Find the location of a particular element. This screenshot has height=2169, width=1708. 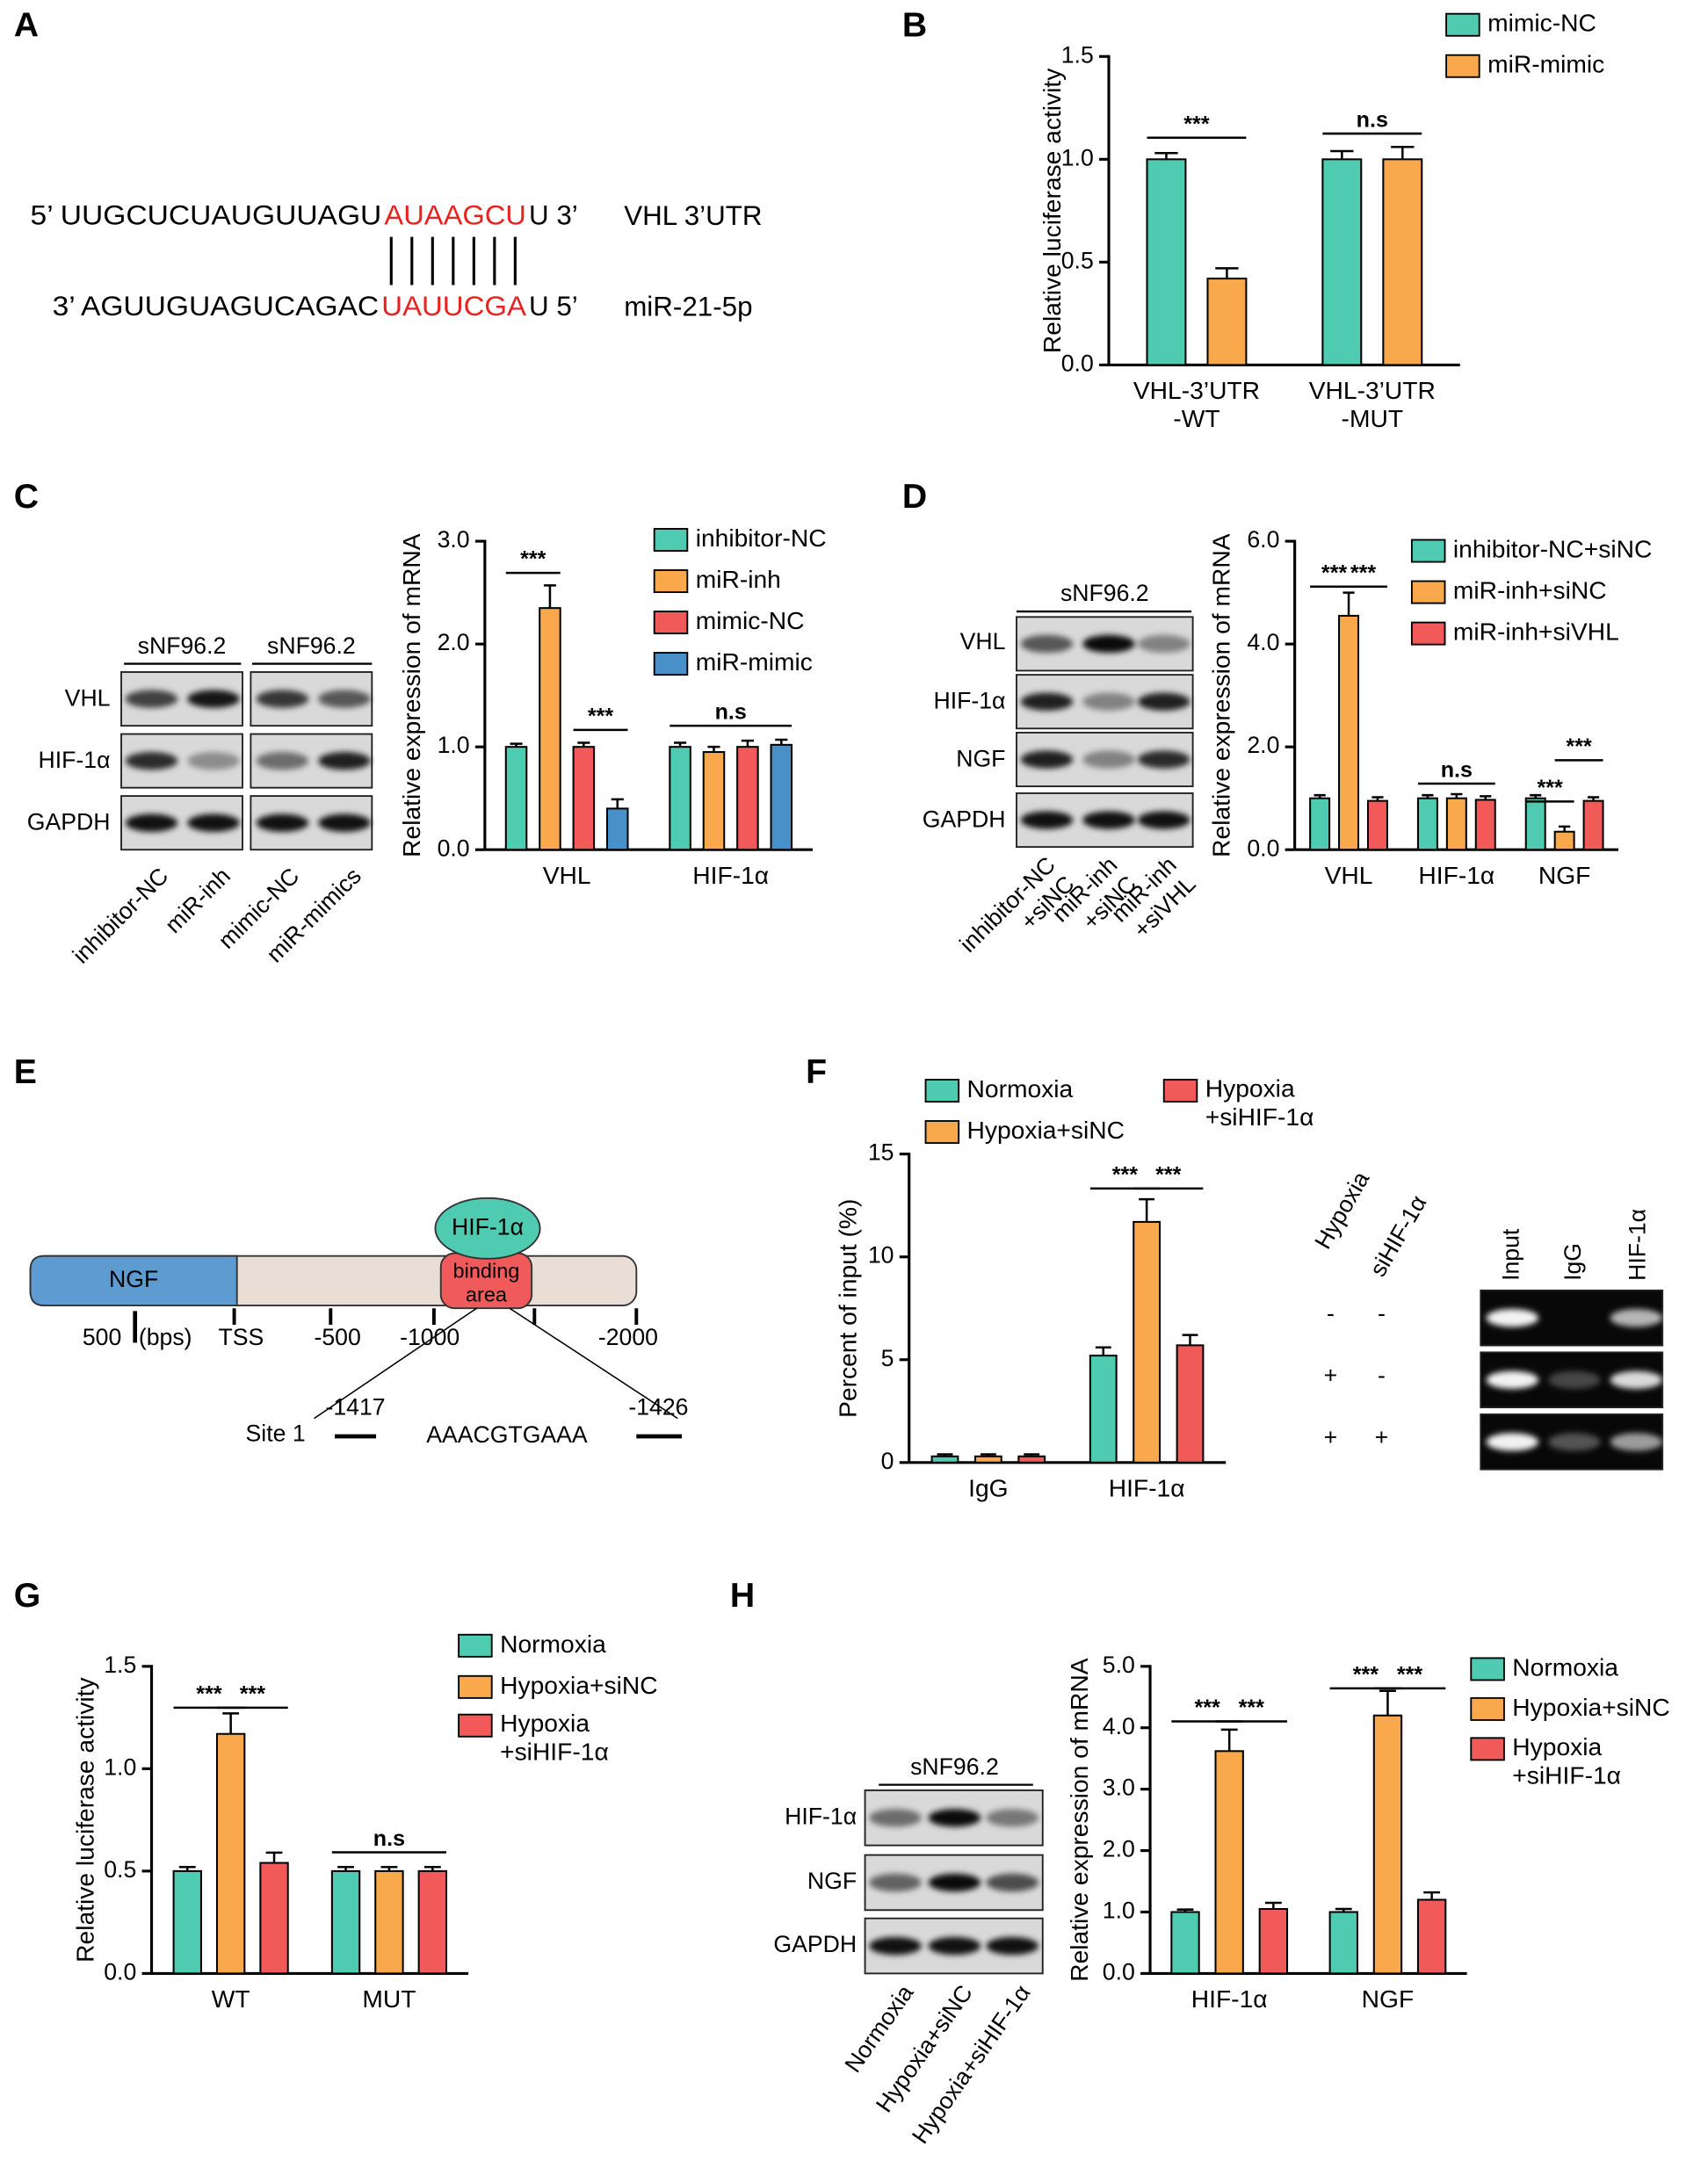

legend-label: Hypoxia+siNC is located at coordinates (1590, 1707).